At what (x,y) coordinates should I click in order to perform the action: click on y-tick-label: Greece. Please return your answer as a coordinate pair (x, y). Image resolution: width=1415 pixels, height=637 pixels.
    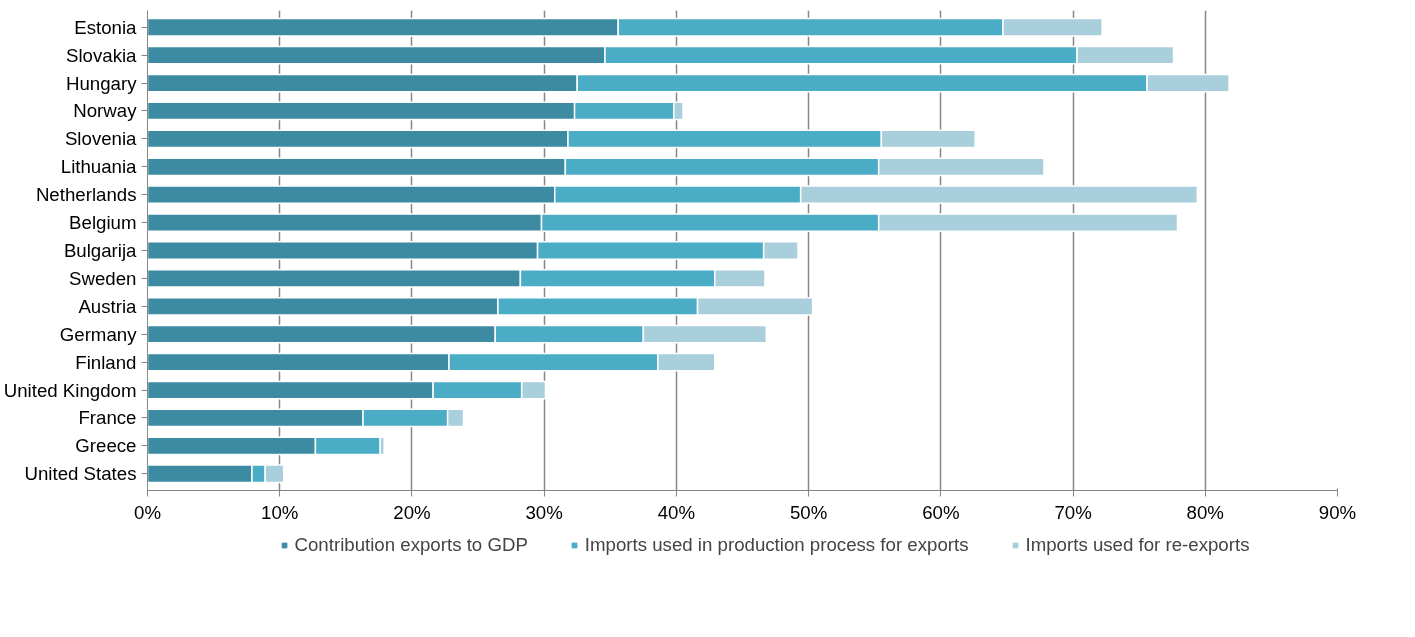
    Looking at the image, I should click on (106, 446).